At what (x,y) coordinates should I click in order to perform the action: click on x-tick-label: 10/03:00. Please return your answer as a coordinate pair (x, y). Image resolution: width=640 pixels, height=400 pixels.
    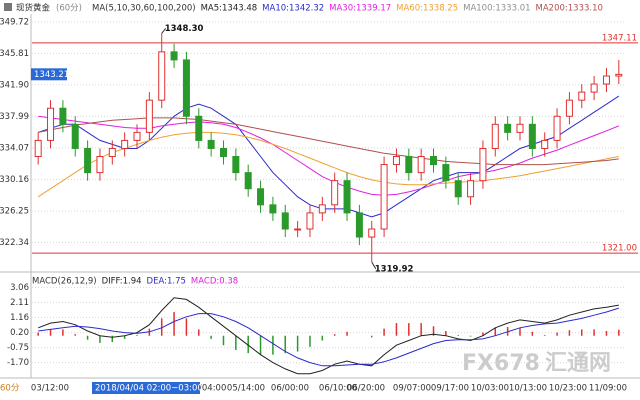
    Looking at the image, I should click on (490, 389).